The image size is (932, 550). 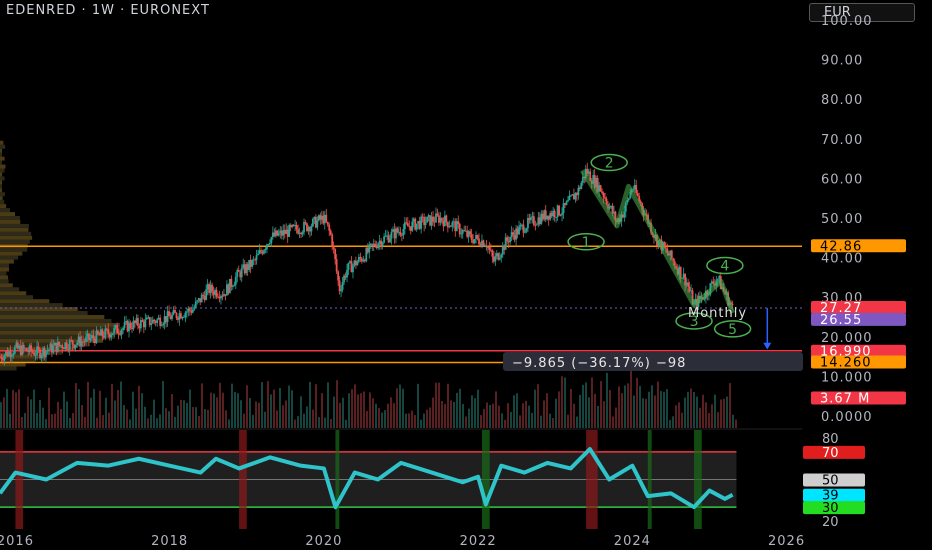 What do you see at coordinates (845, 398) in the screenshot?
I see `price-badge-label: 3.67 M` at bounding box center [845, 398].